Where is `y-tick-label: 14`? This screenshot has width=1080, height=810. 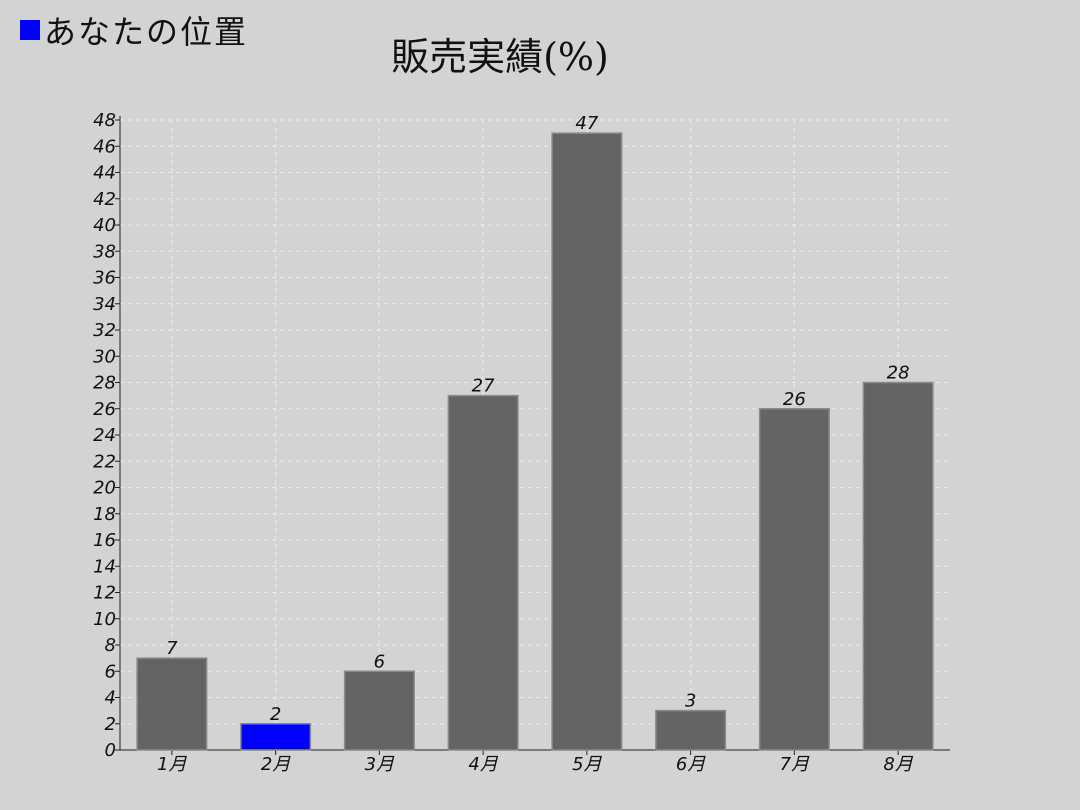
y-tick-label: 14 is located at coordinates (104, 566).